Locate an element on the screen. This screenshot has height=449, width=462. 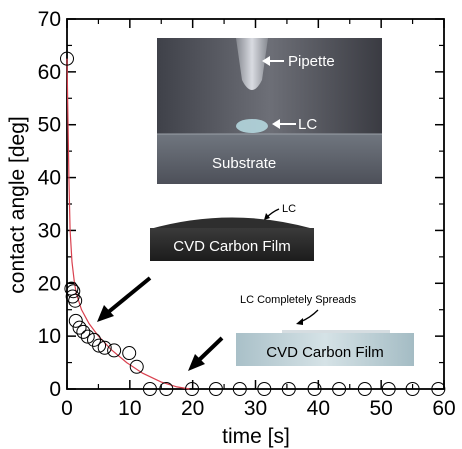
pointer-arrows is located at coordinates (160, 323).